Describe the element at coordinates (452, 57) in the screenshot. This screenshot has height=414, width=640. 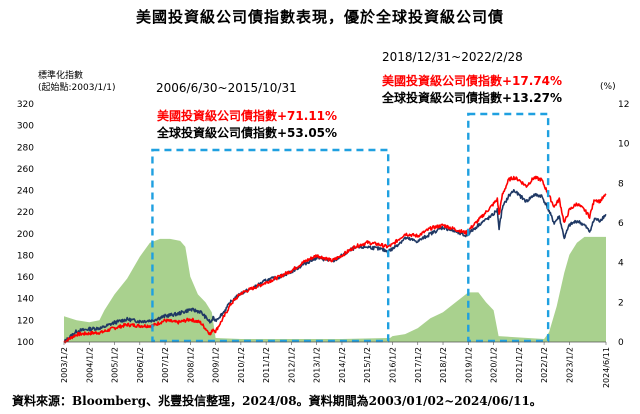
I see `annotation-period-2: 2018/12/31~2022/2/28` at that location.